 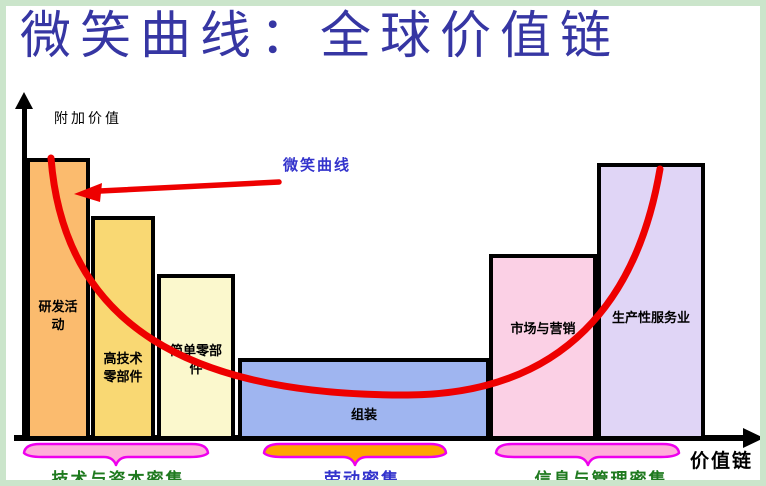 What do you see at coordinates (195, 359) in the screenshot?
I see `bar-label: 简单零部件` at bounding box center [195, 359].